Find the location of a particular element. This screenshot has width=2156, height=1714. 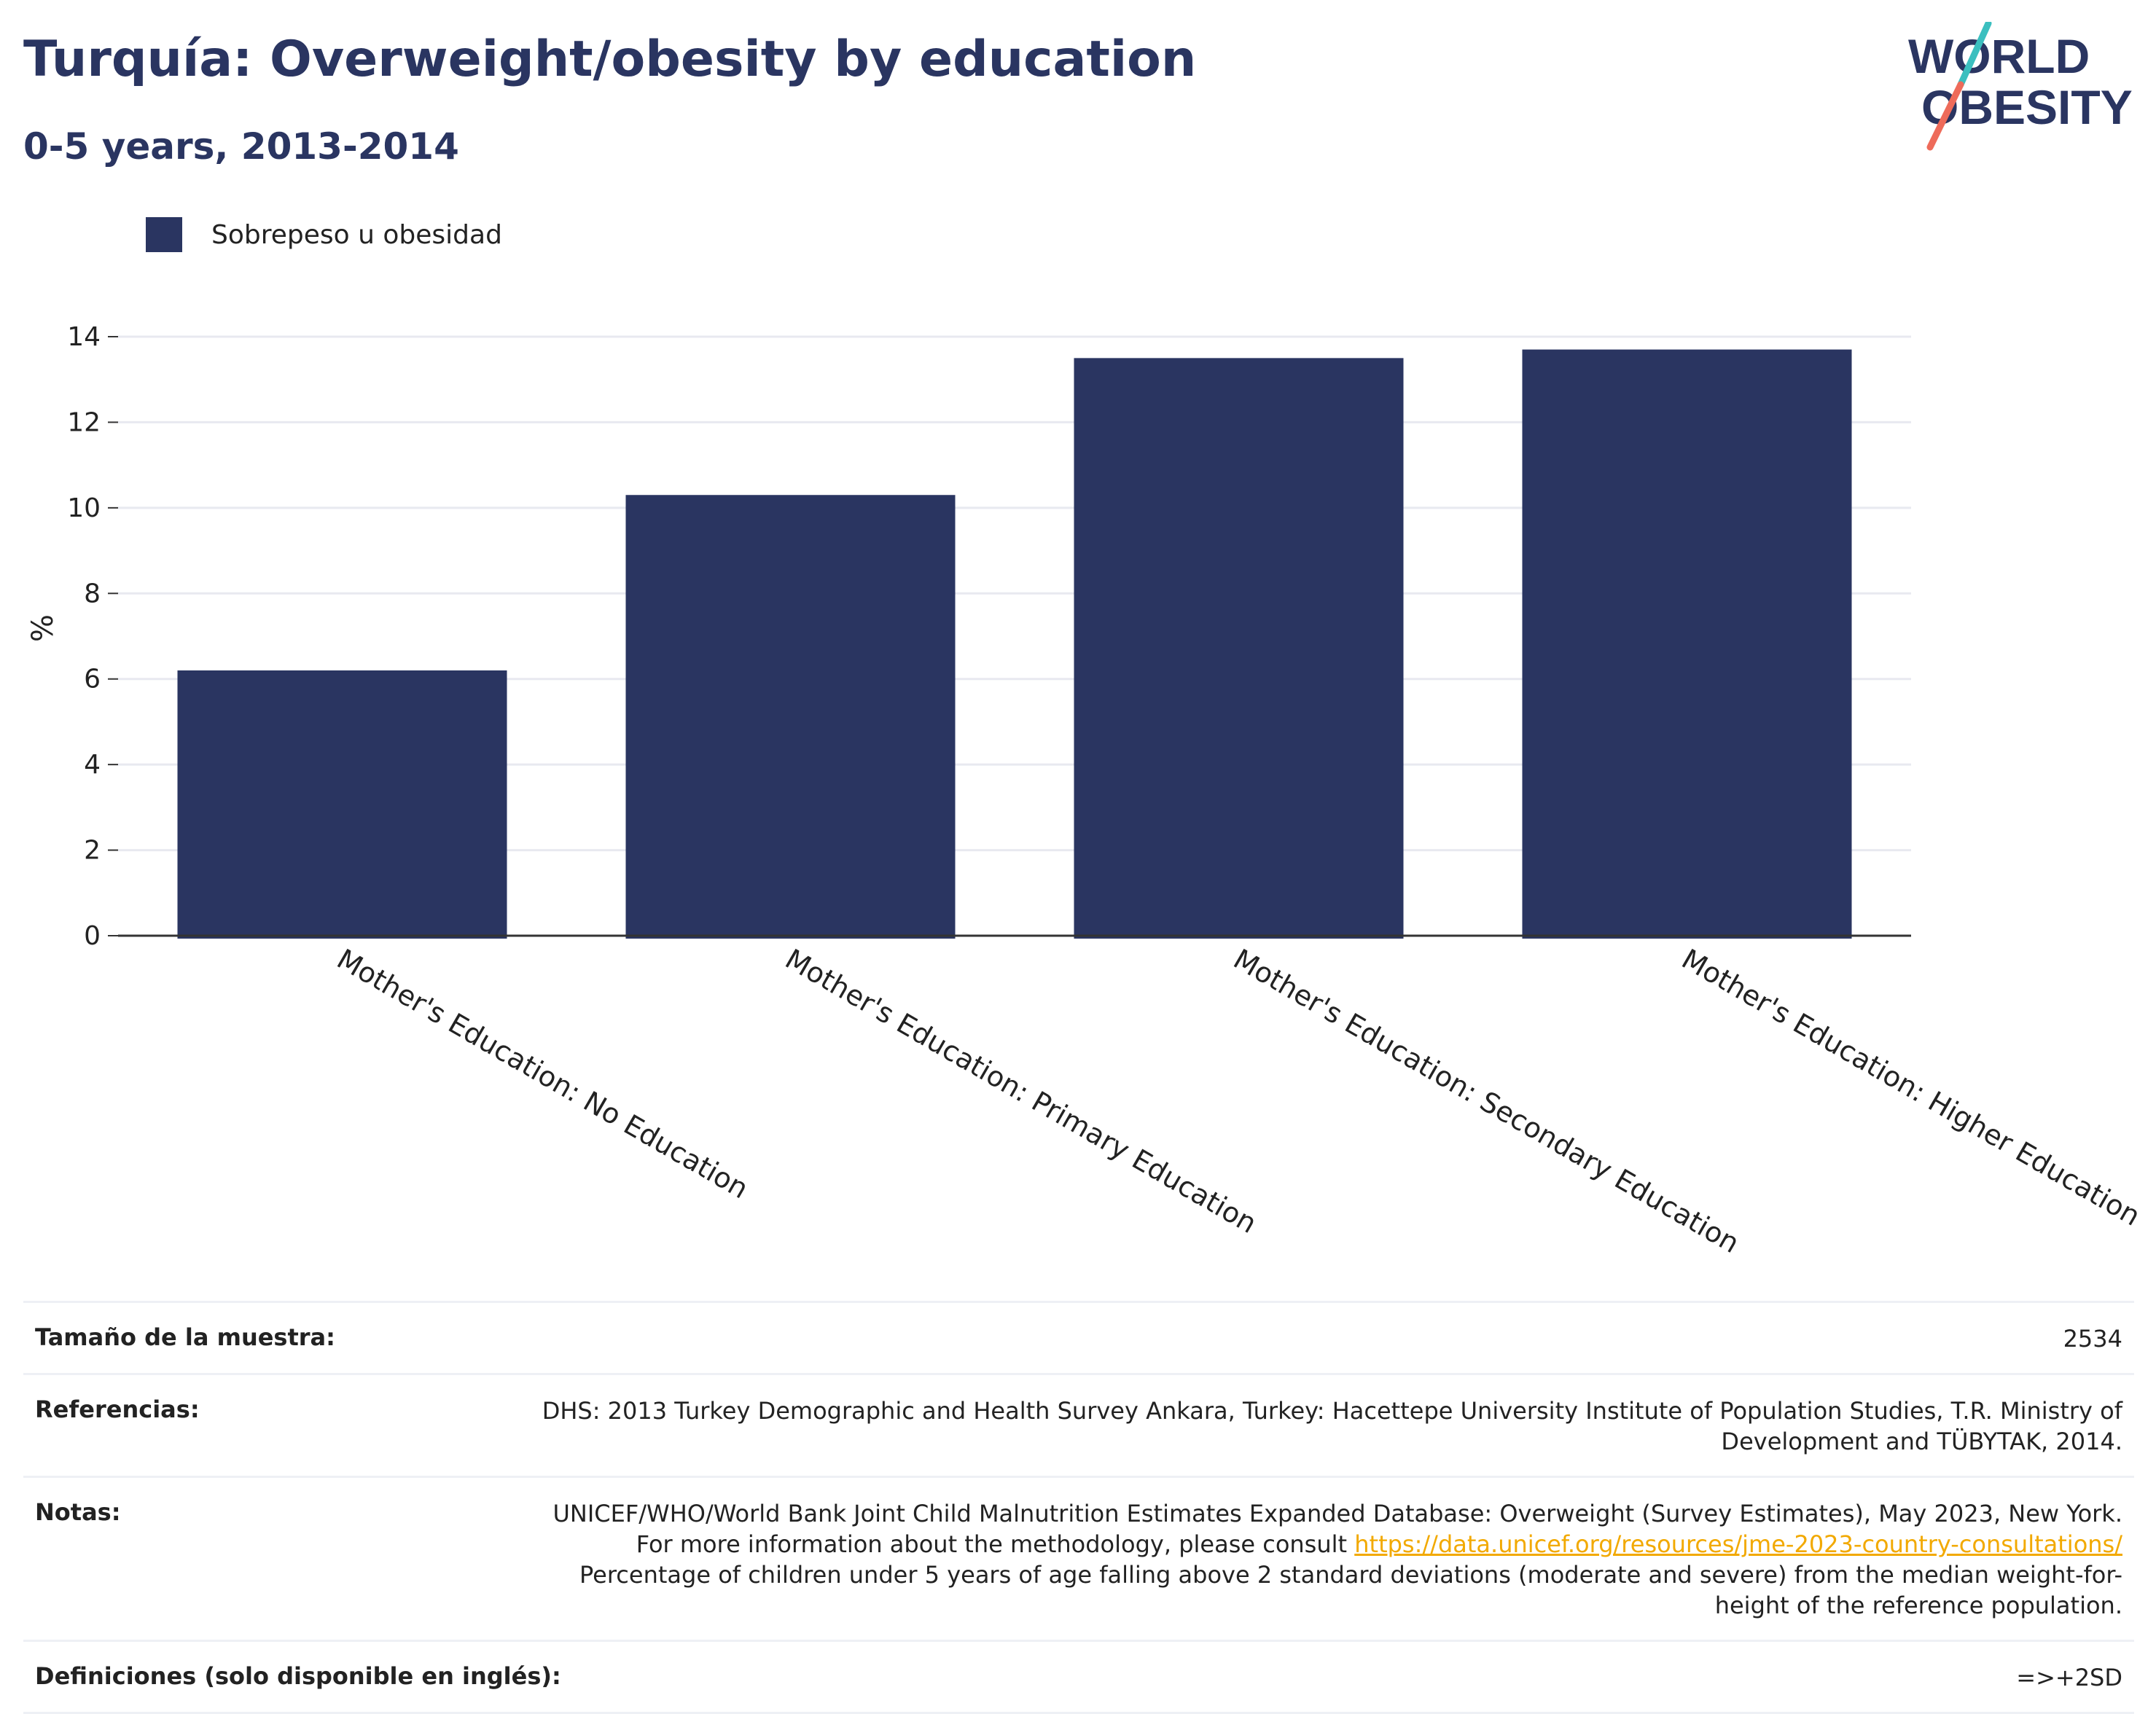

y-tick-label: 12 is located at coordinates (84, 422).